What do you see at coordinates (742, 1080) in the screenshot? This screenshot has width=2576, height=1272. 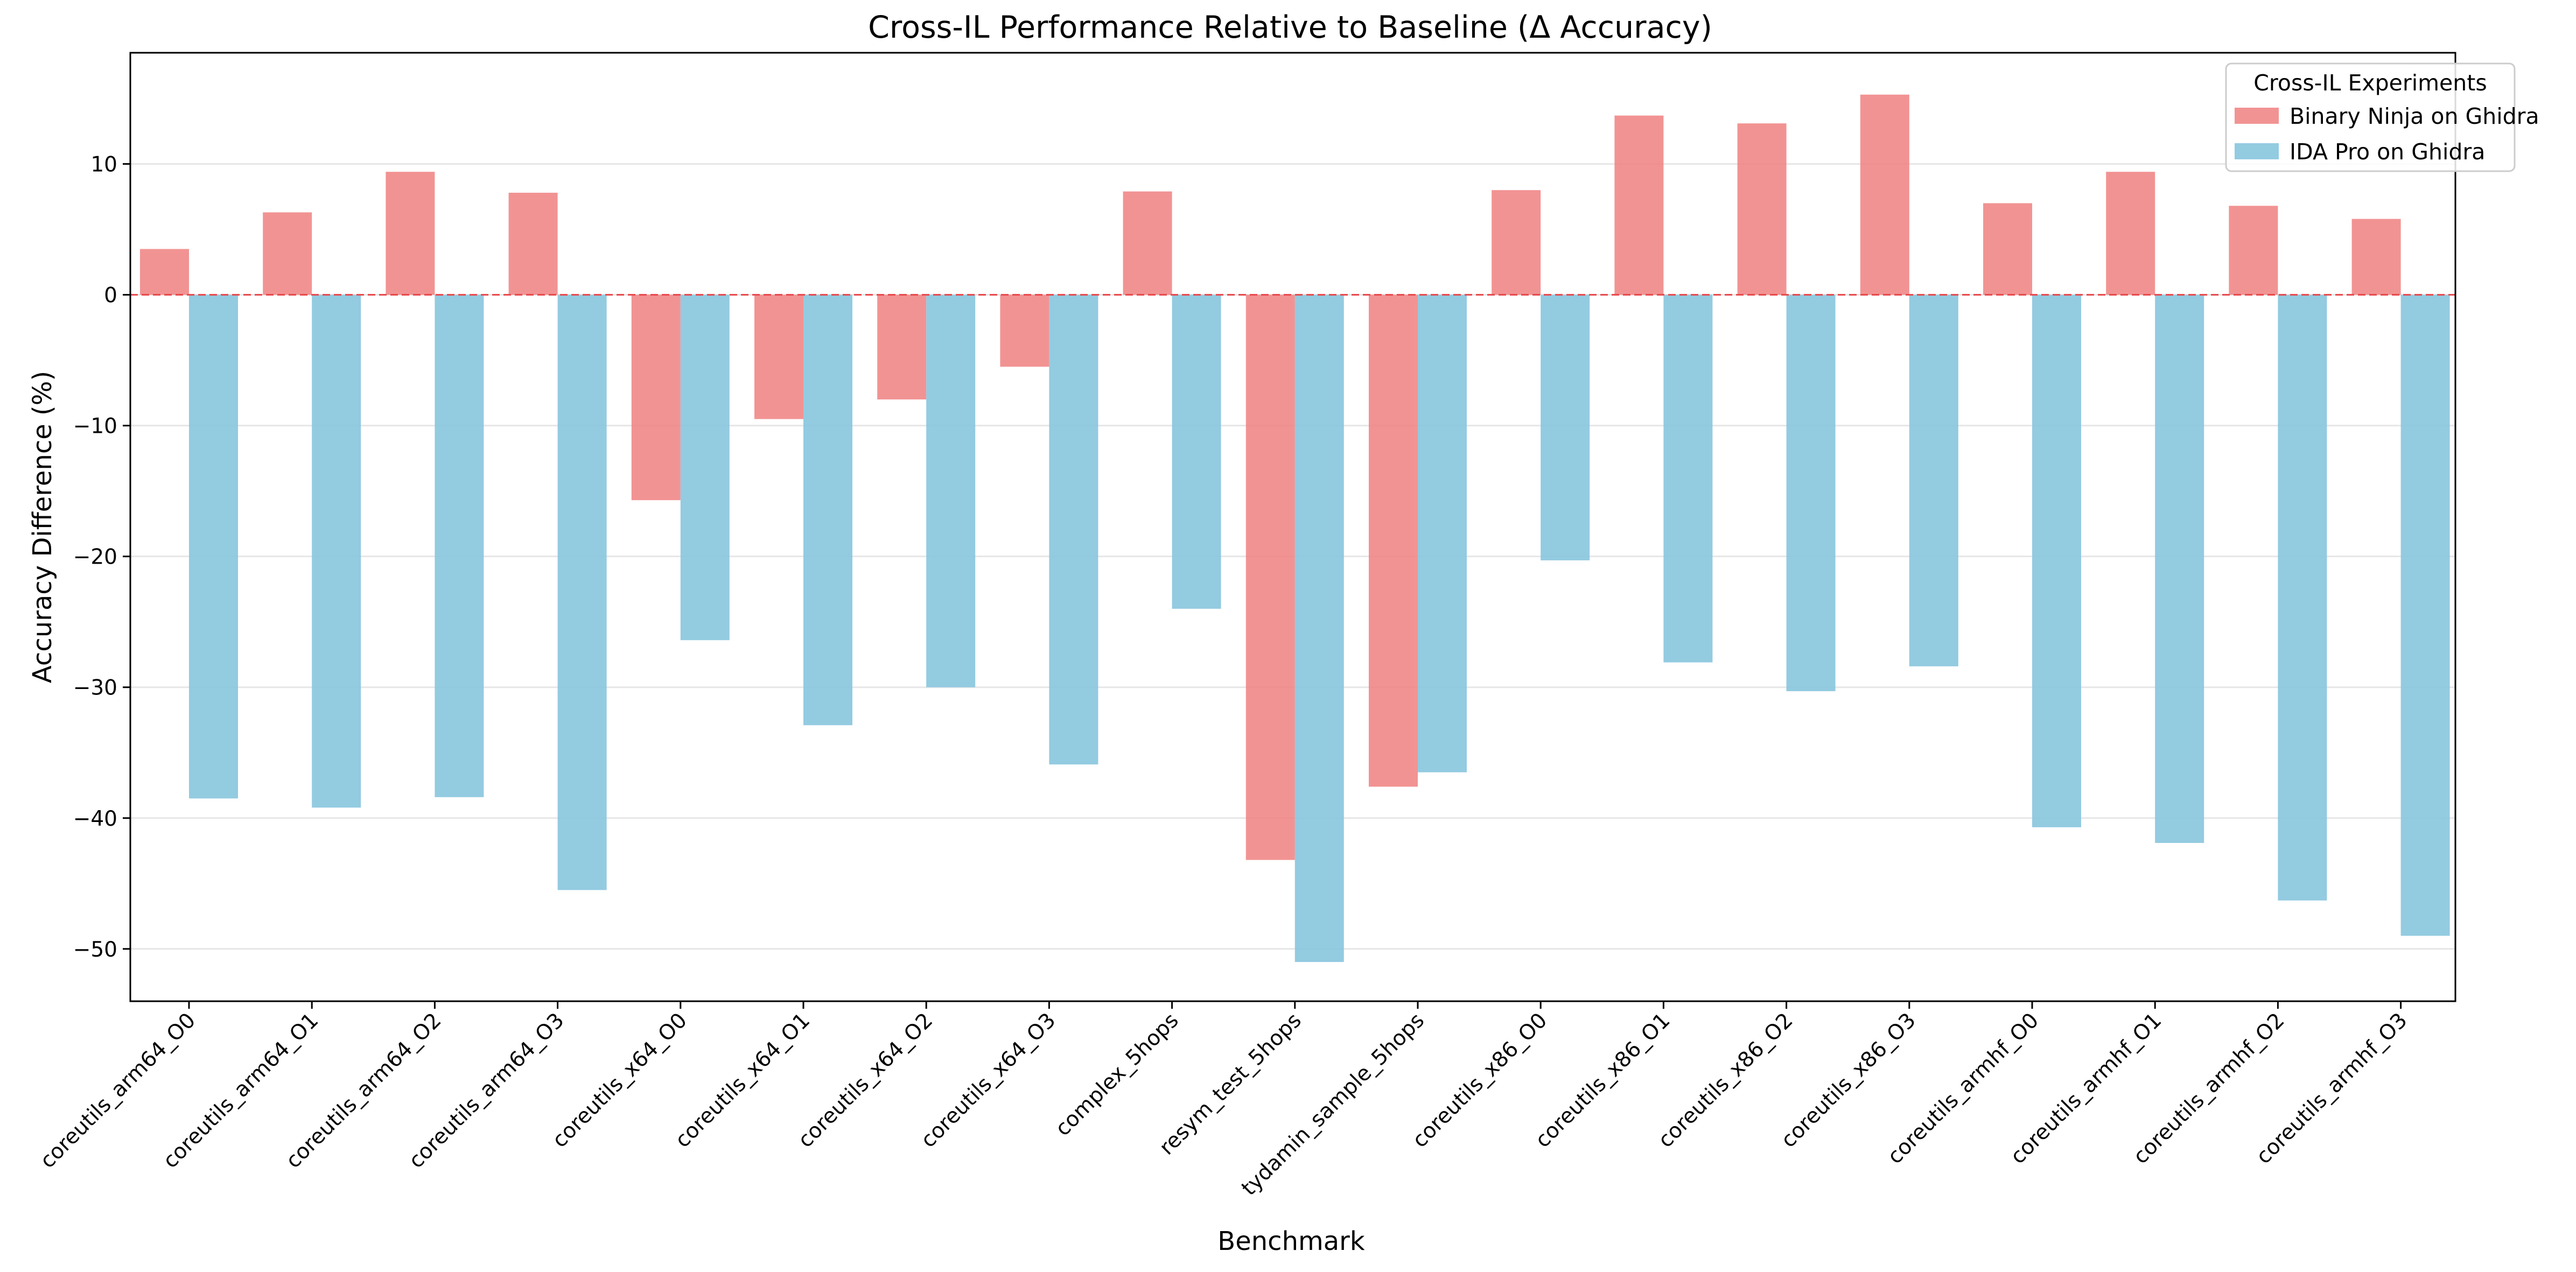 I see `x-tick-label: coreutils_x64_O1` at bounding box center [742, 1080].